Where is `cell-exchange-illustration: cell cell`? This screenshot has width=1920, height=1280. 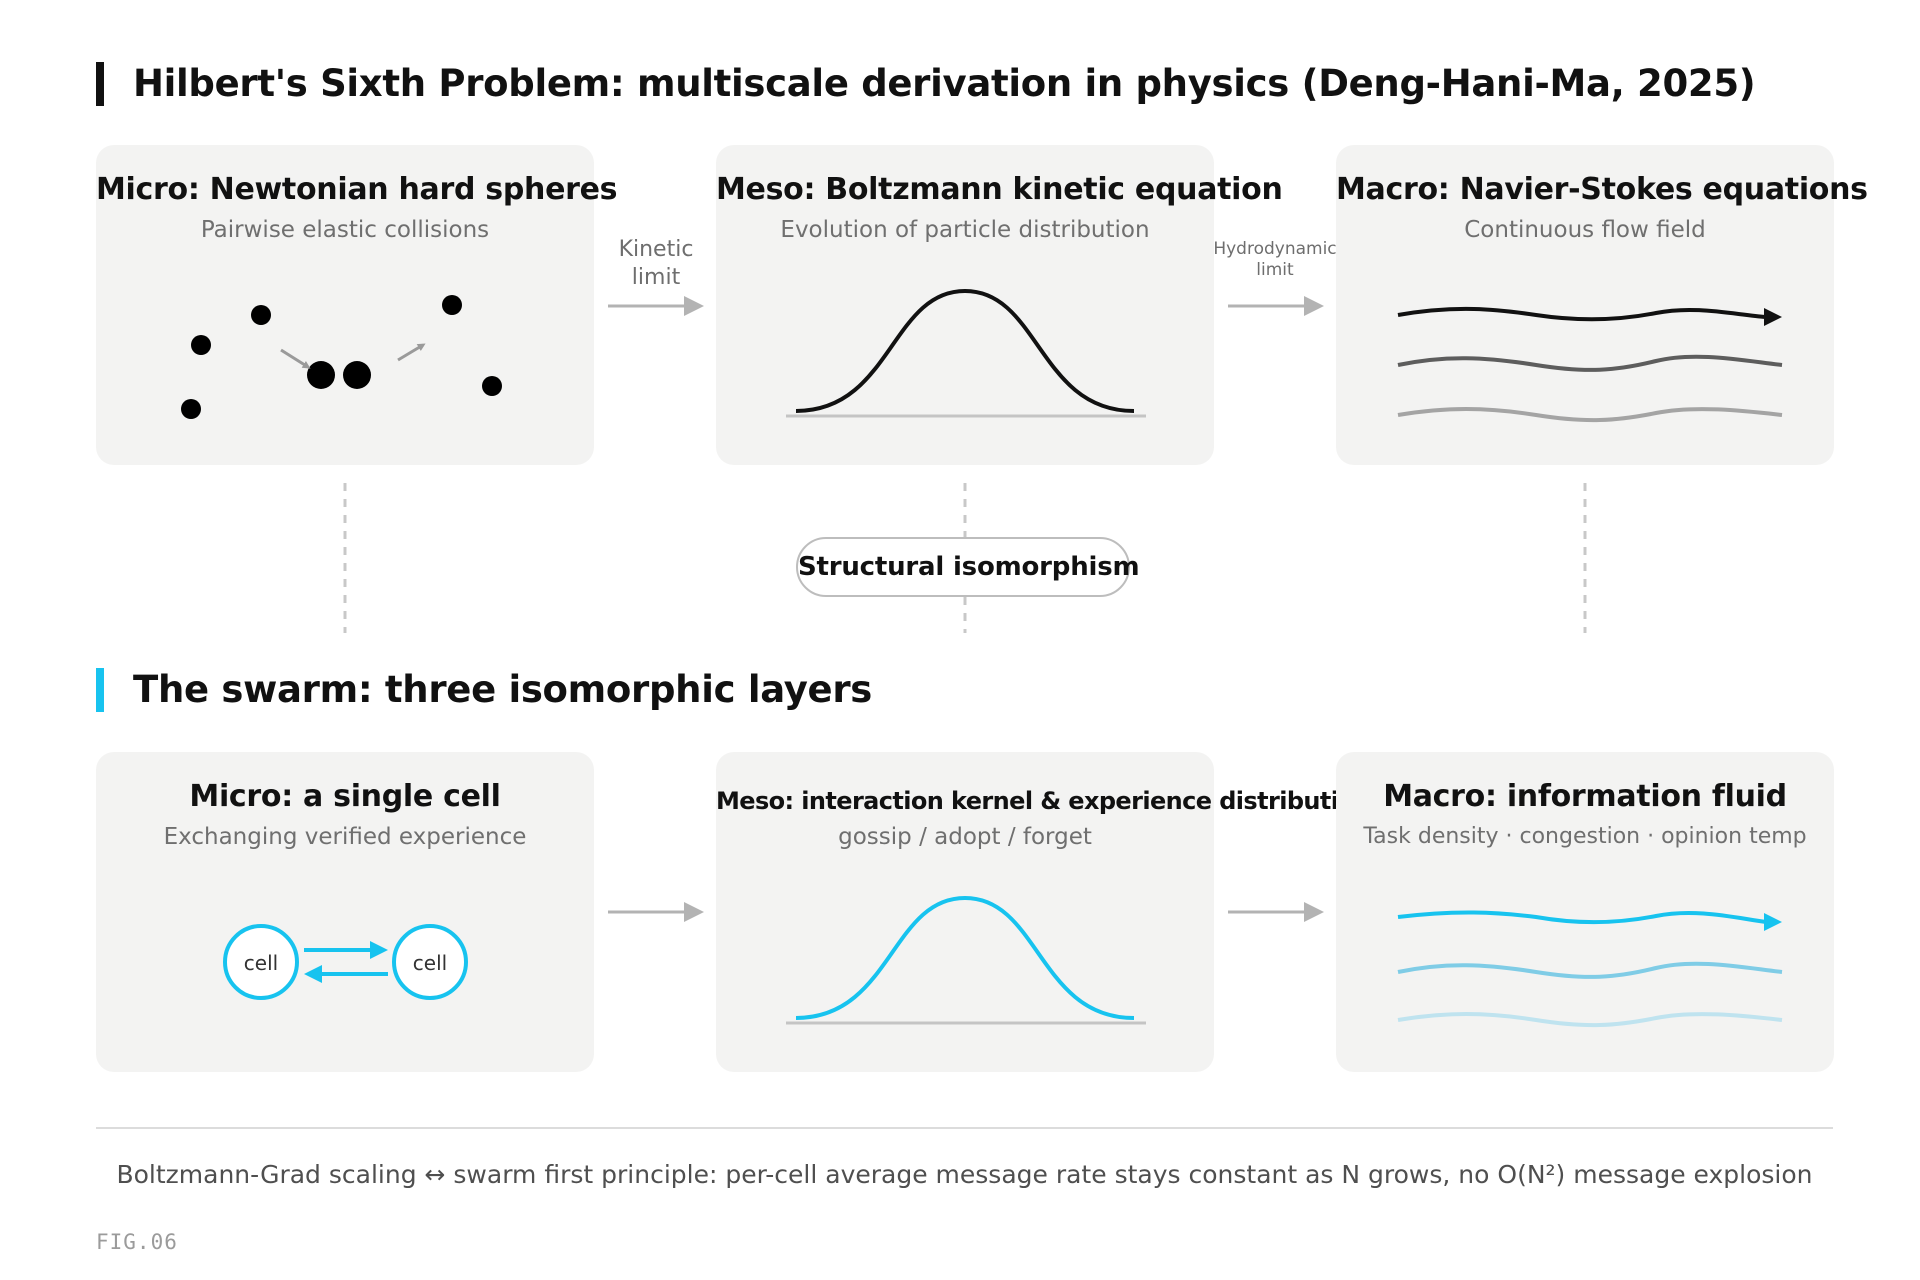 cell-exchange-illustration: cell cell is located at coordinates (345, 962).